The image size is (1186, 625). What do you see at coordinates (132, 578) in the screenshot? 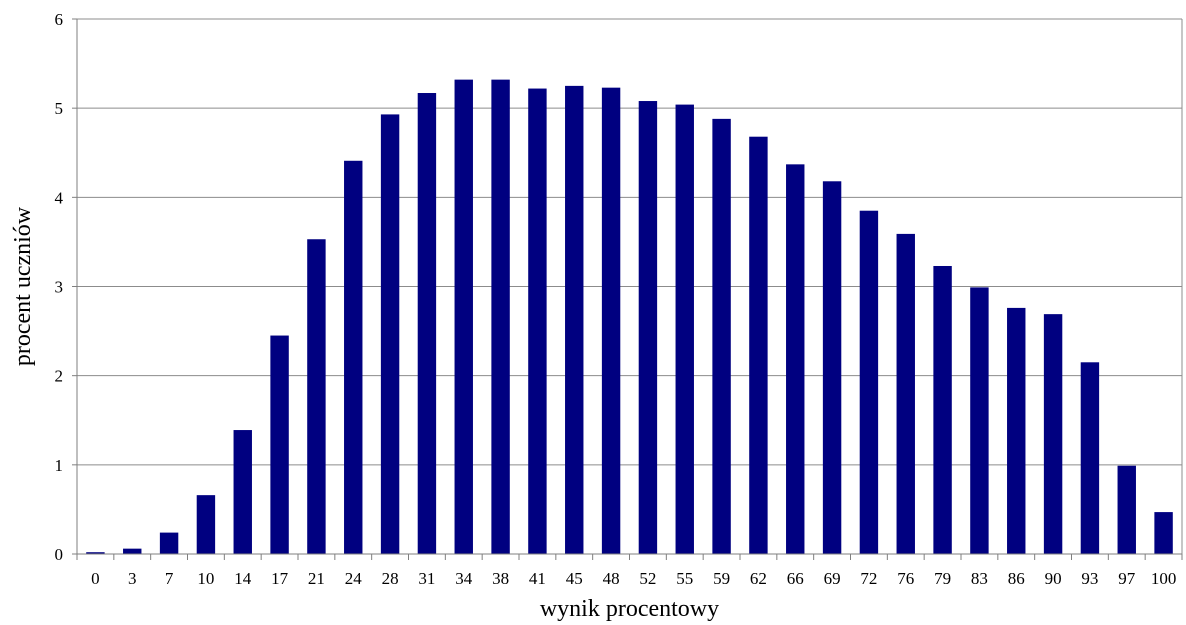
I see `x-tick-label: 3` at bounding box center [132, 578].